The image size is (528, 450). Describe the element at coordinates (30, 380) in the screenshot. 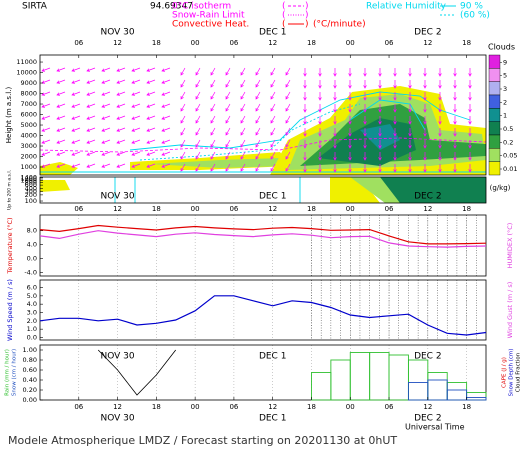

I see `y-tick-label: 0.40` at that location.